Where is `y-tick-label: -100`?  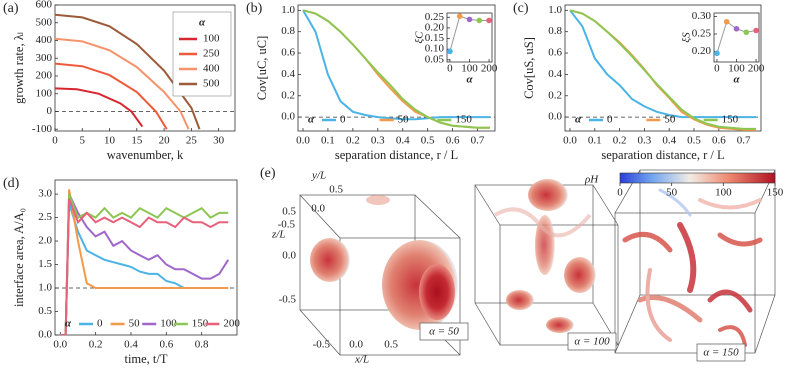 y-tick-label: -100 is located at coordinates (42, 129).